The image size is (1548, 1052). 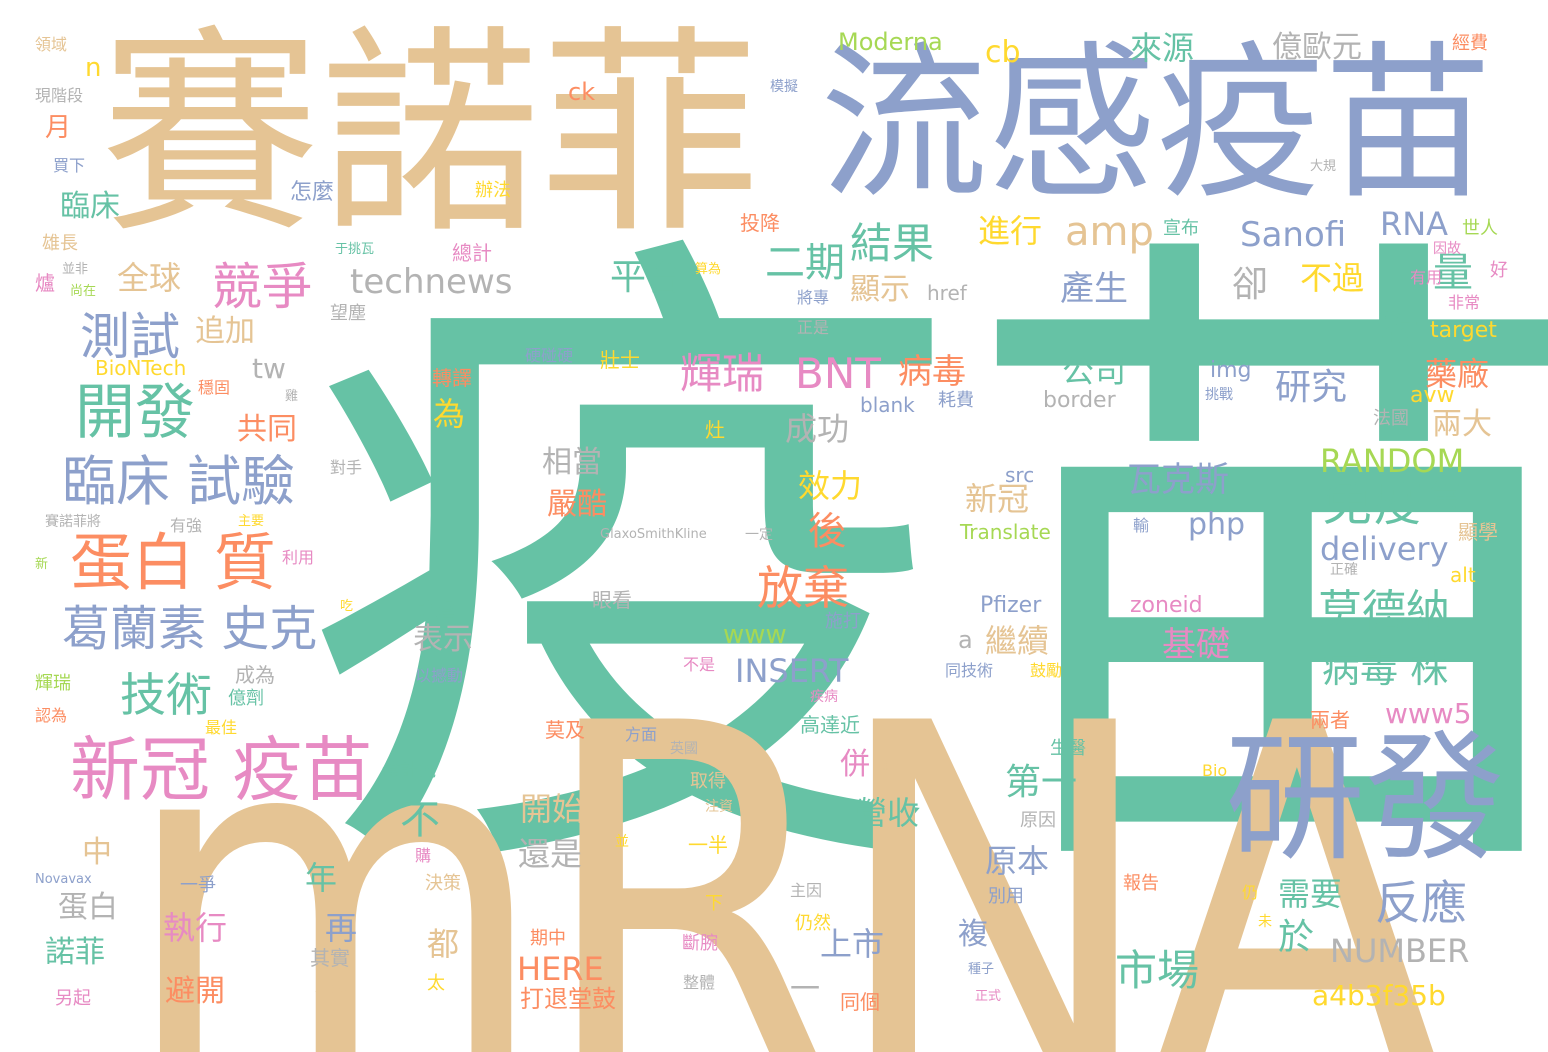 I want to click on word: 營收, so click(x=887, y=813).